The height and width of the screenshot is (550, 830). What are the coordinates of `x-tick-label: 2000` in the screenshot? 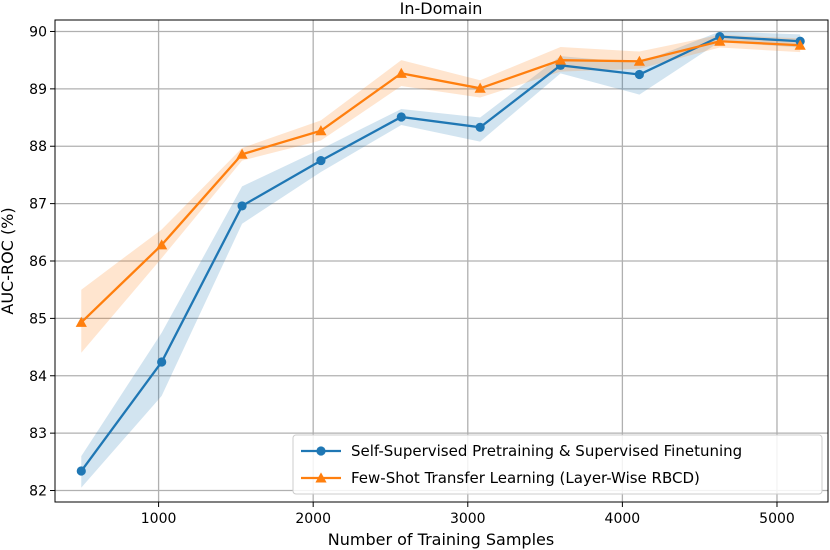 It's located at (313, 519).